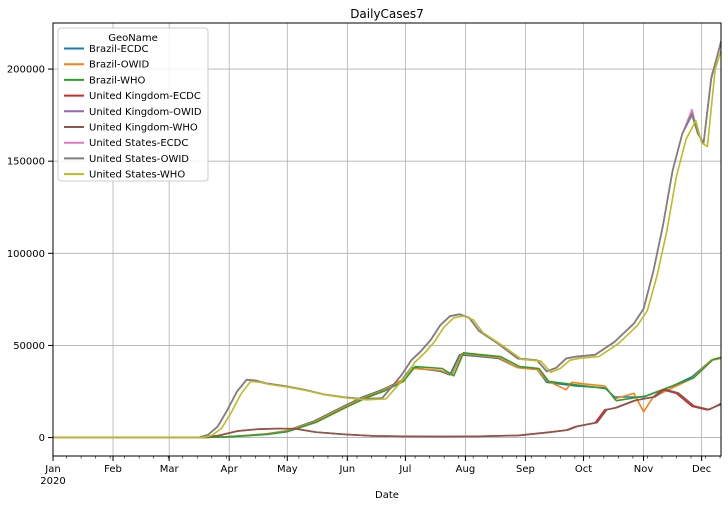 The width and height of the screenshot is (728, 507). Describe the element at coordinates (644, 469) in the screenshot. I see `x-tick-label: Nov` at that location.